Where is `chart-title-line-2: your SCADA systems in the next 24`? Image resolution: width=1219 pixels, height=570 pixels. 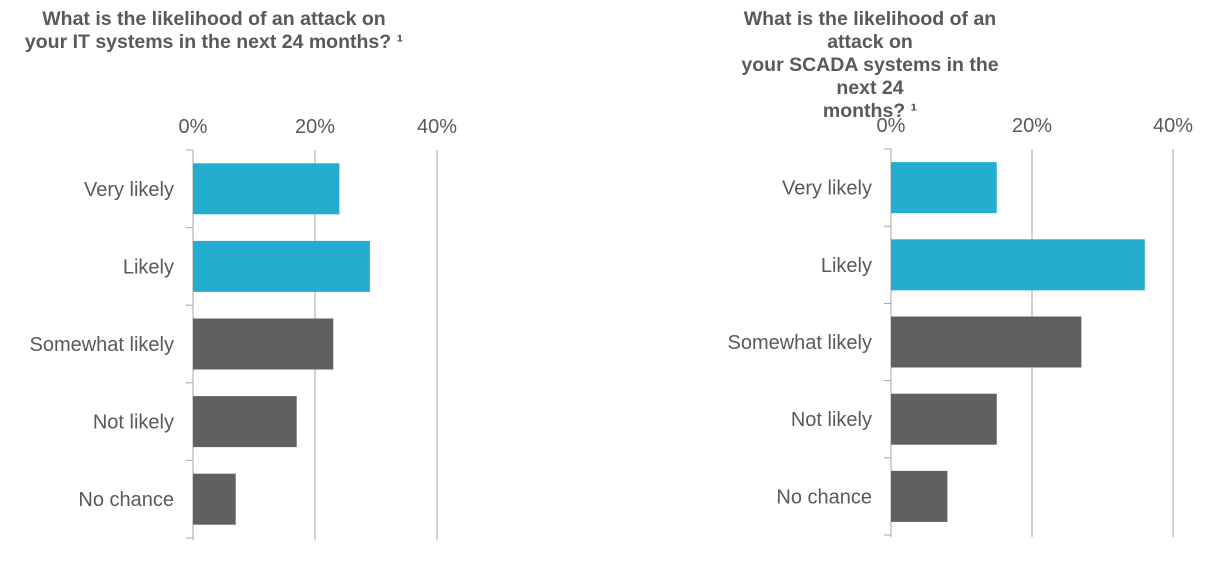
chart-title-line-2: your SCADA systems in the next 24 is located at coordinates (870, 76).